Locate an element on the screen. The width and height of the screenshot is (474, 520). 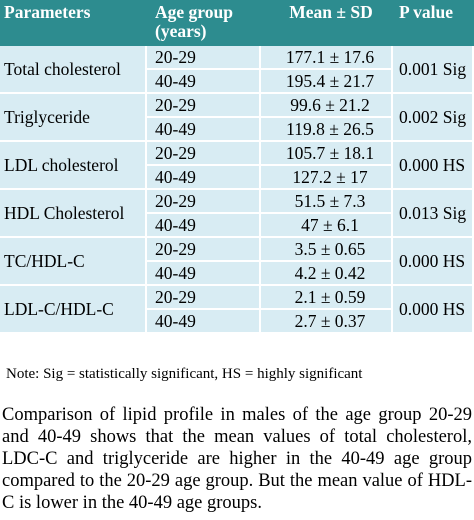
header-cell: Parameters is located at coordinates (73, 23).